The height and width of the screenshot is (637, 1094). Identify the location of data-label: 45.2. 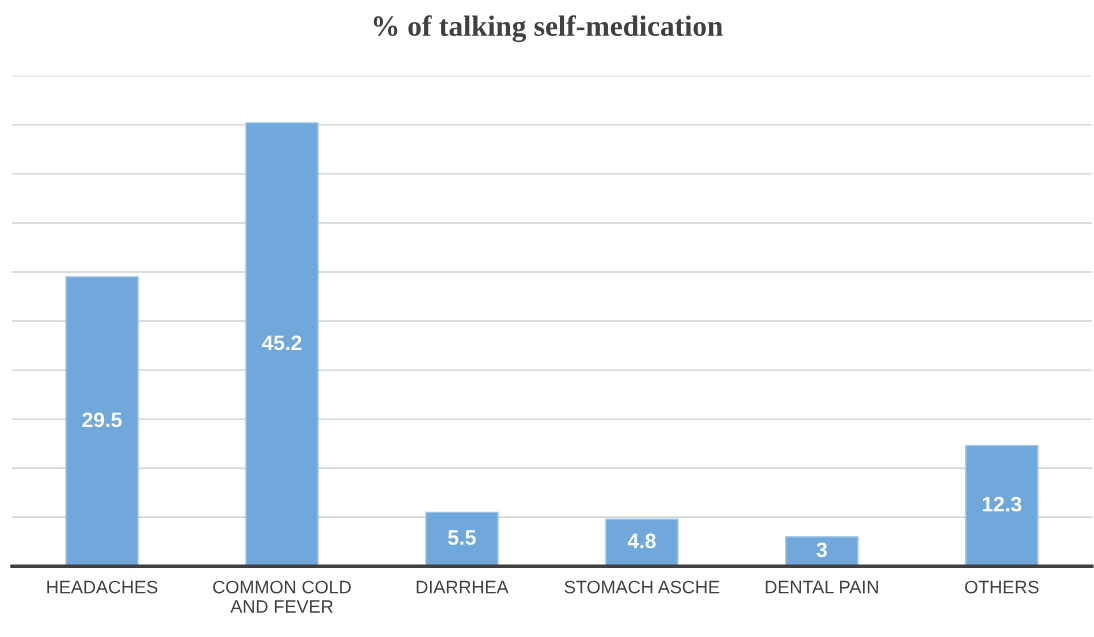
(282, 343).